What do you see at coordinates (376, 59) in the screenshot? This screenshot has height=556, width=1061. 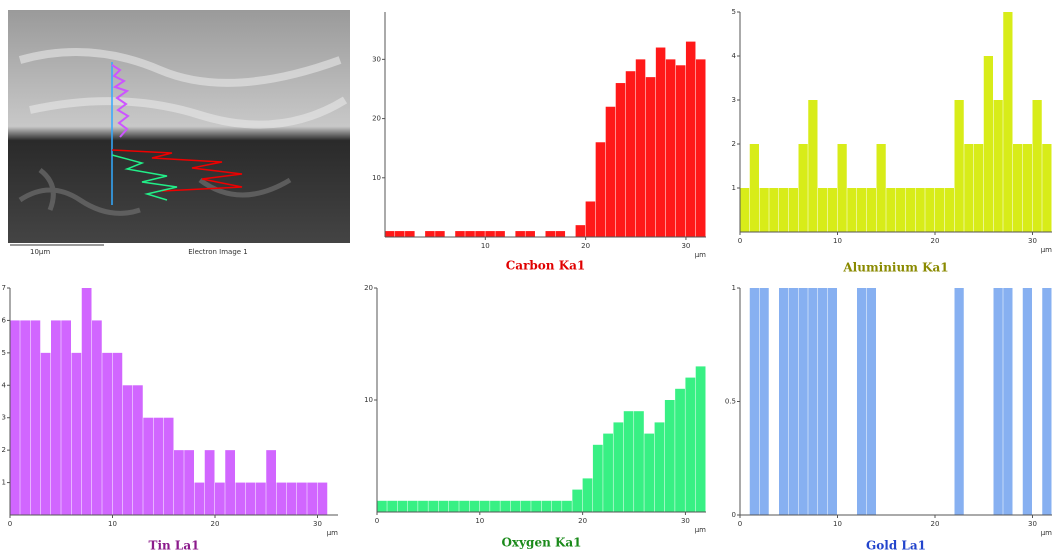 I see `y-tick-label: 30` at bounding box center [376, 59].